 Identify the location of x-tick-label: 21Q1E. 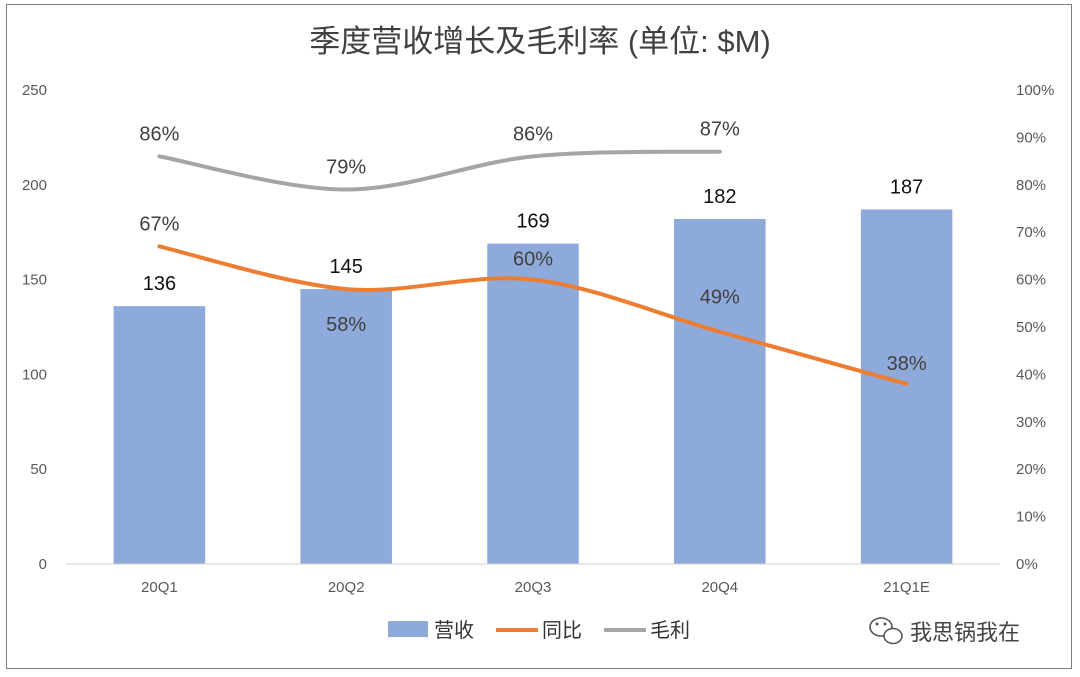
(906, 587).